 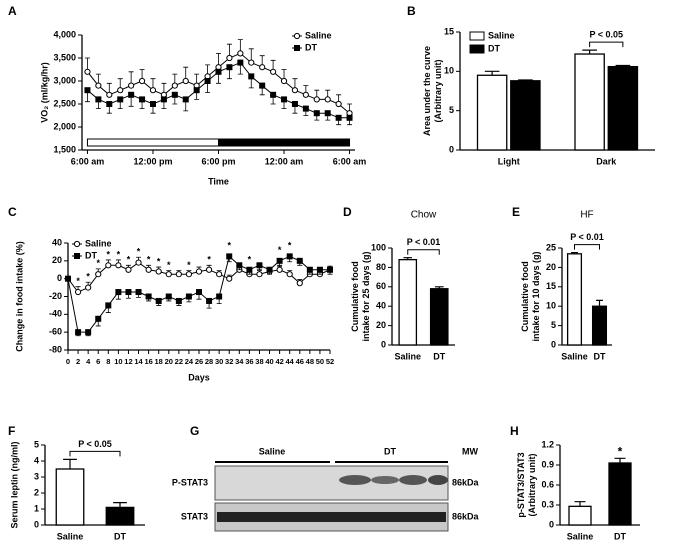 I want to click on legend-swatch, so click(x=477, y=49).